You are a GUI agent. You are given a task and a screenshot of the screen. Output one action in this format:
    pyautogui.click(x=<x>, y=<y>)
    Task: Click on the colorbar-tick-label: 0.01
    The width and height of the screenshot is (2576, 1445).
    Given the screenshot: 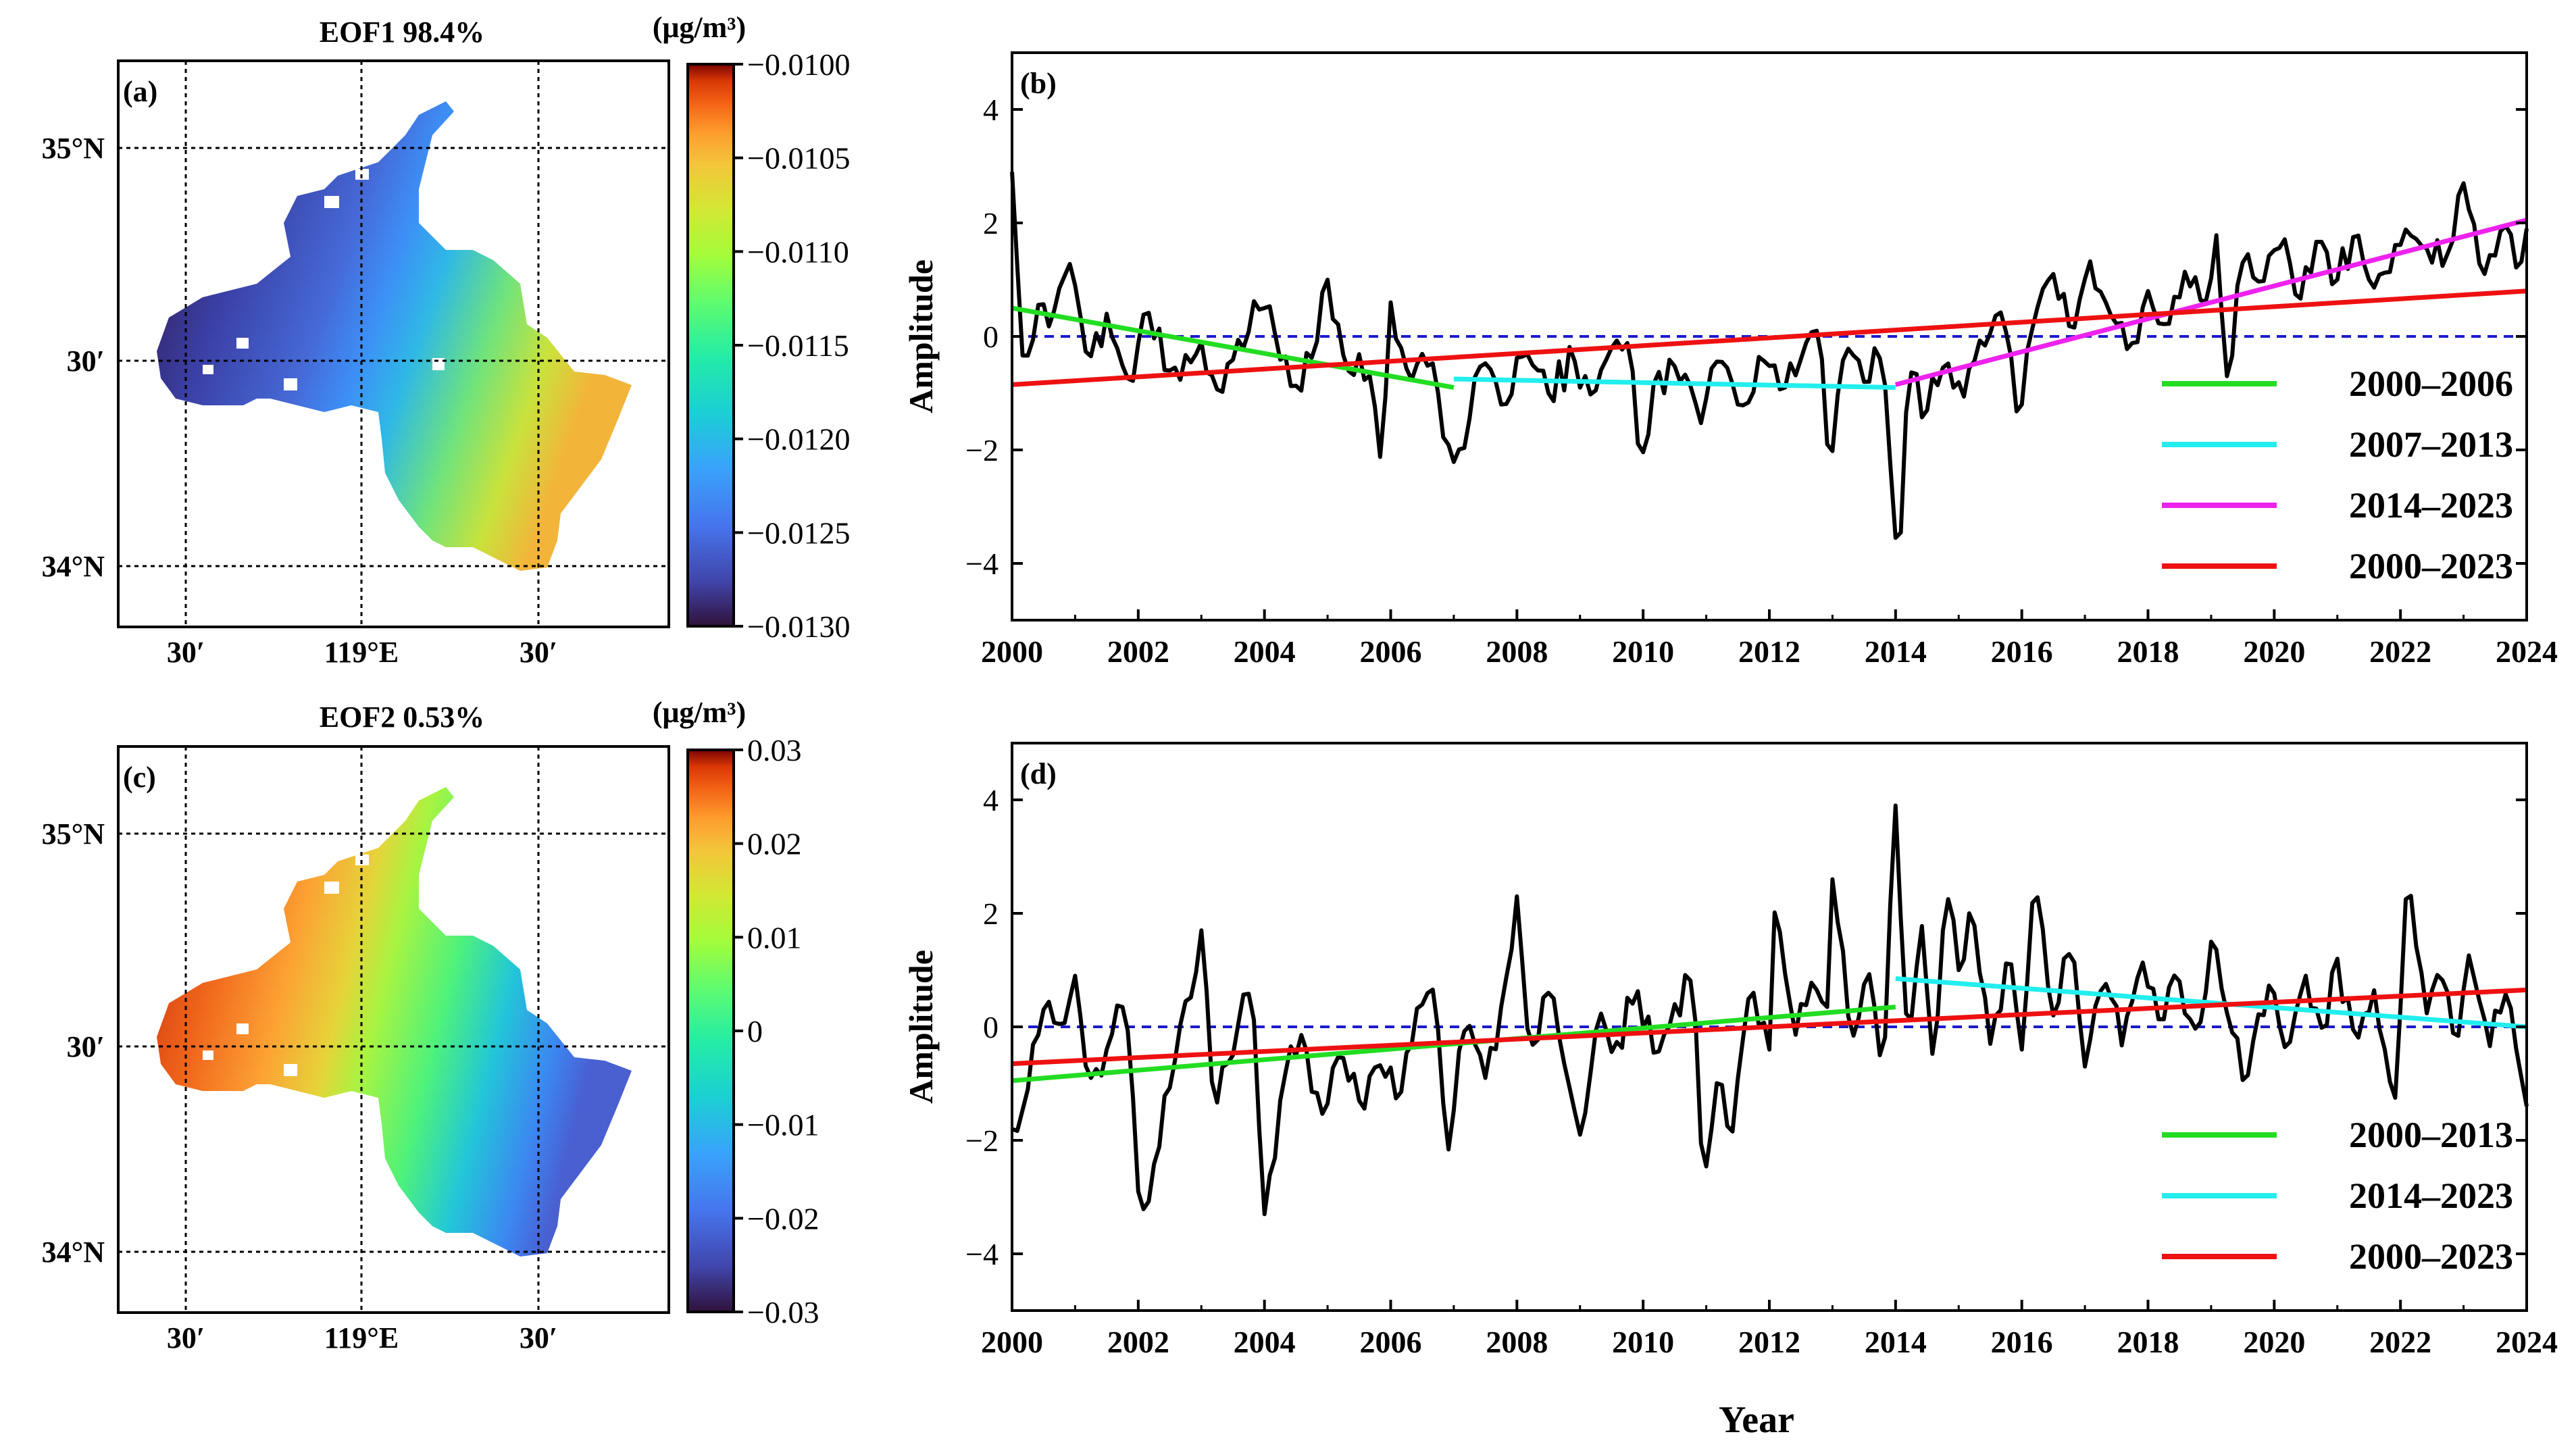 What is the action you would take?
    pyautogui.click(x=774, y=938)
    